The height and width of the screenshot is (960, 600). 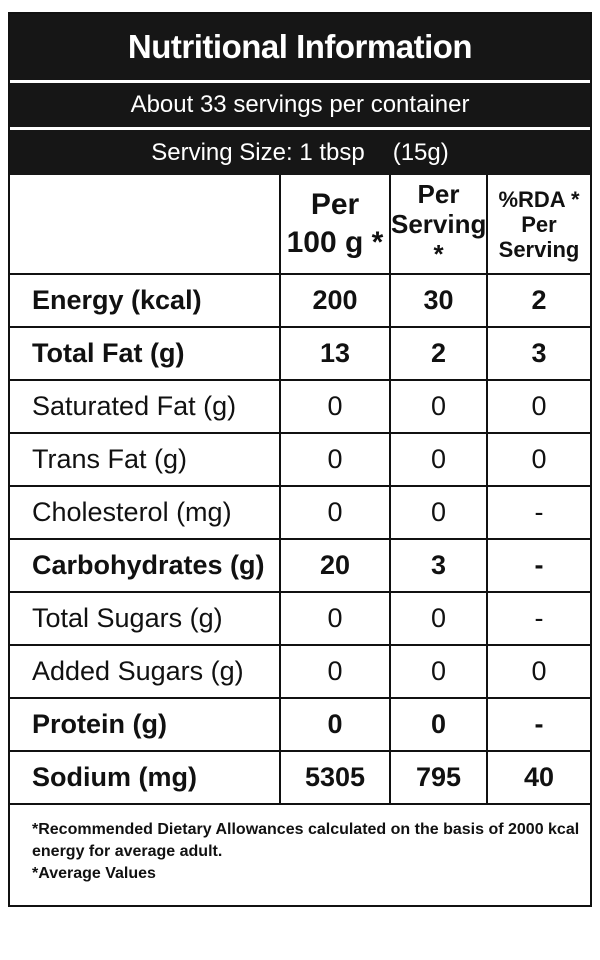 I want to click on header-line: 100 g *, so click(x=335, y=242).